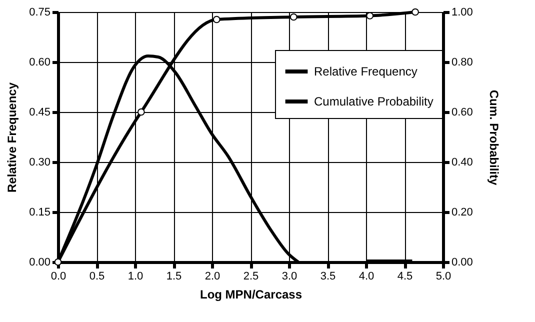 The height and width of the screenshot is (322, 535). Describe the element at coordinates (58, 276) in the screenshot. I see `x-tick-label: 0.0` at that location.